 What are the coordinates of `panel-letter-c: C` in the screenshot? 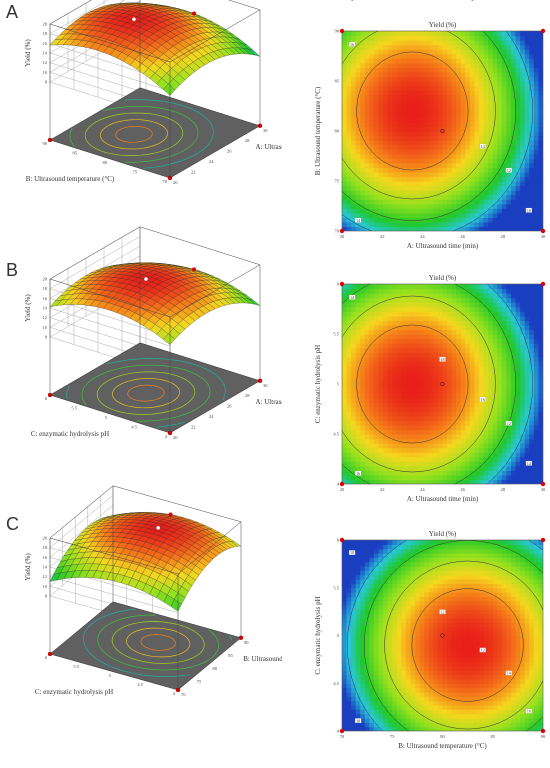 It's located at (12, 524).